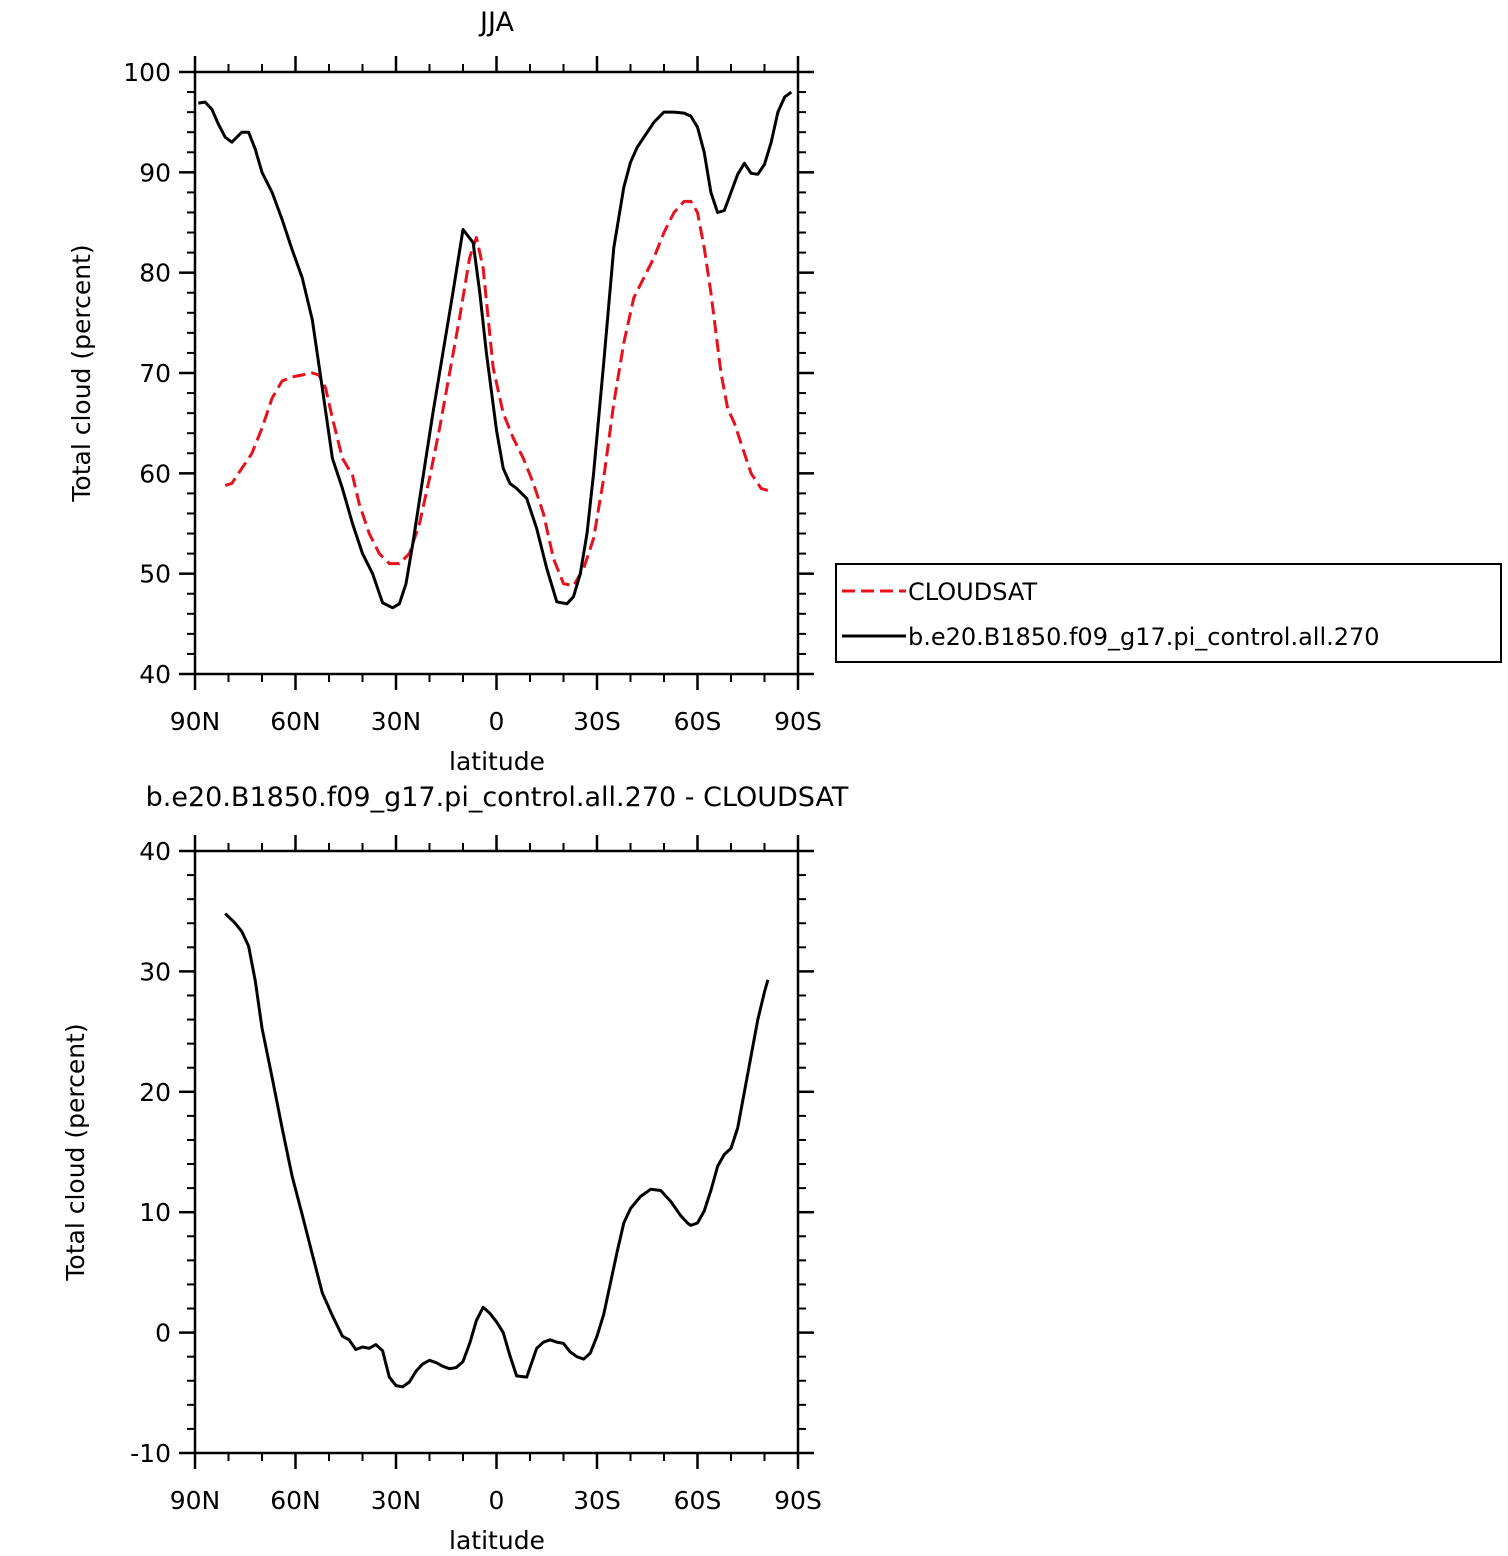 This screenshot has width=1508, height=1556. I want to click on y-tick-label: 90, so click(155, 172).